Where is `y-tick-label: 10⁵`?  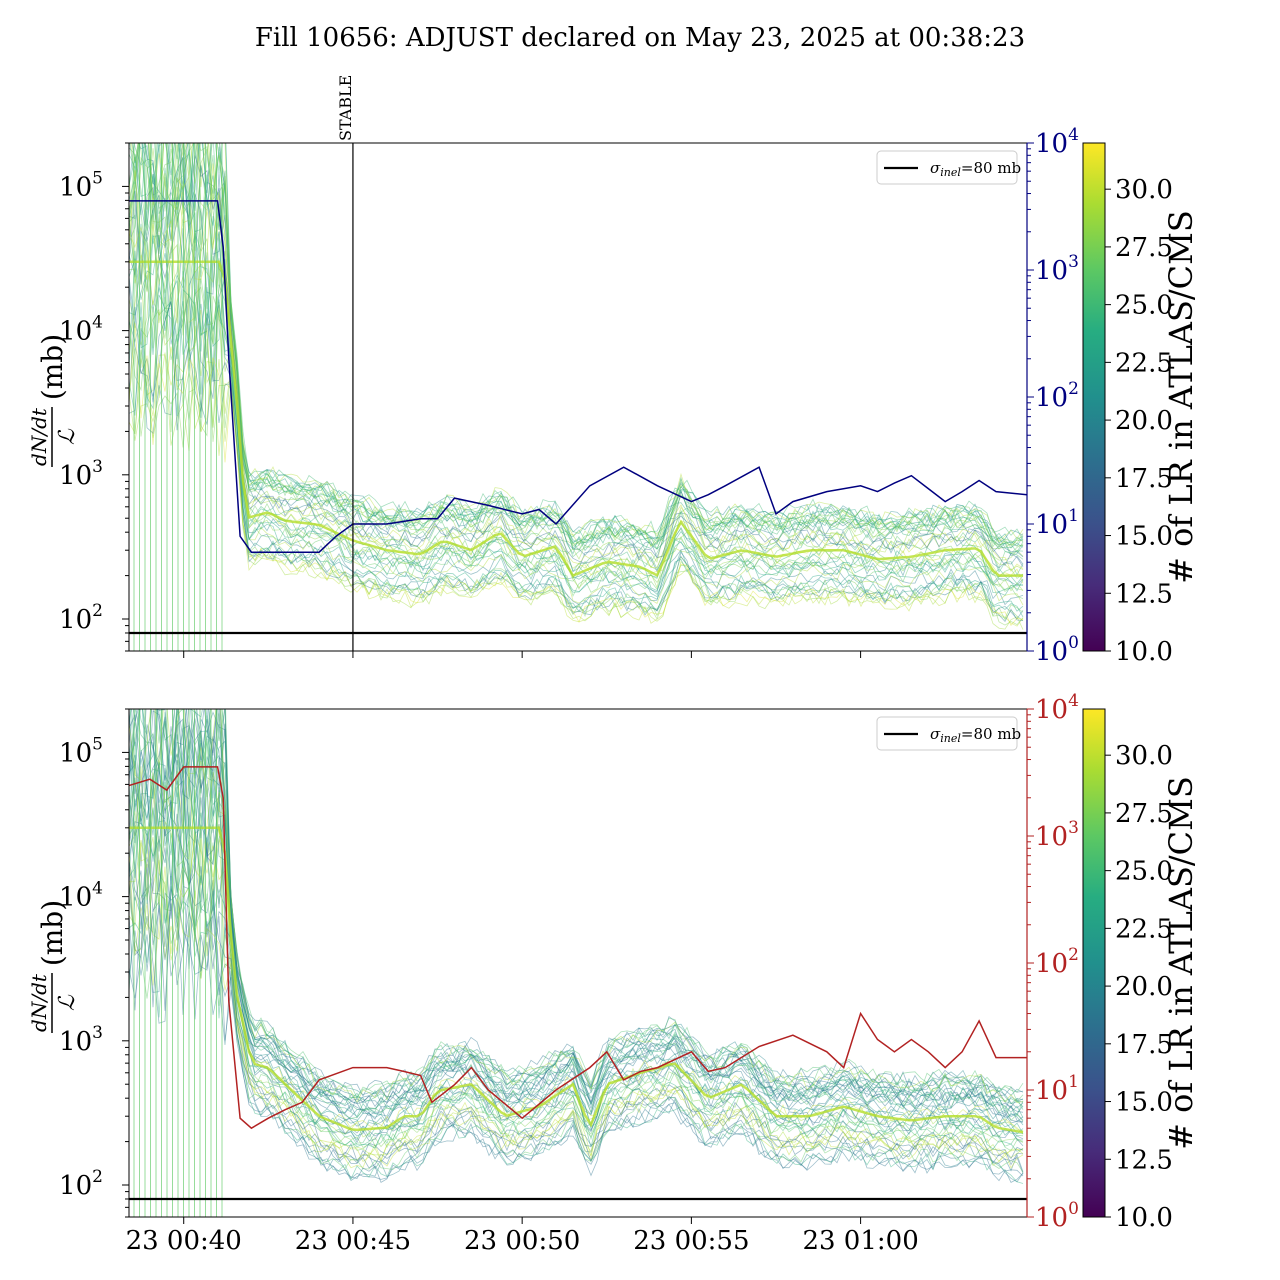
y-tick-label: 10⁵ is located at coordinates (81, 751).